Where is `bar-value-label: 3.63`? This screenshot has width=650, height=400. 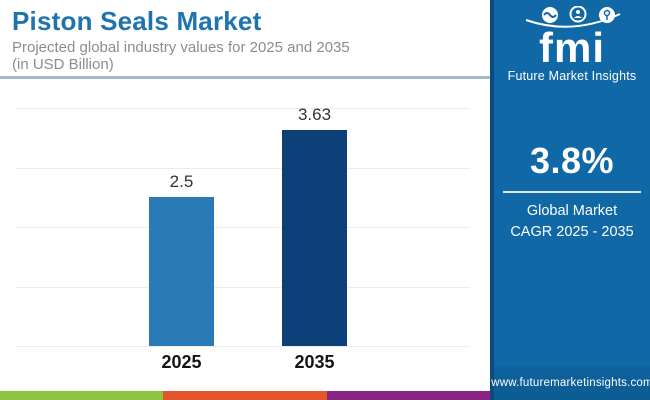
bar-value-label: 3.63 is located at coordinates (314, 114).